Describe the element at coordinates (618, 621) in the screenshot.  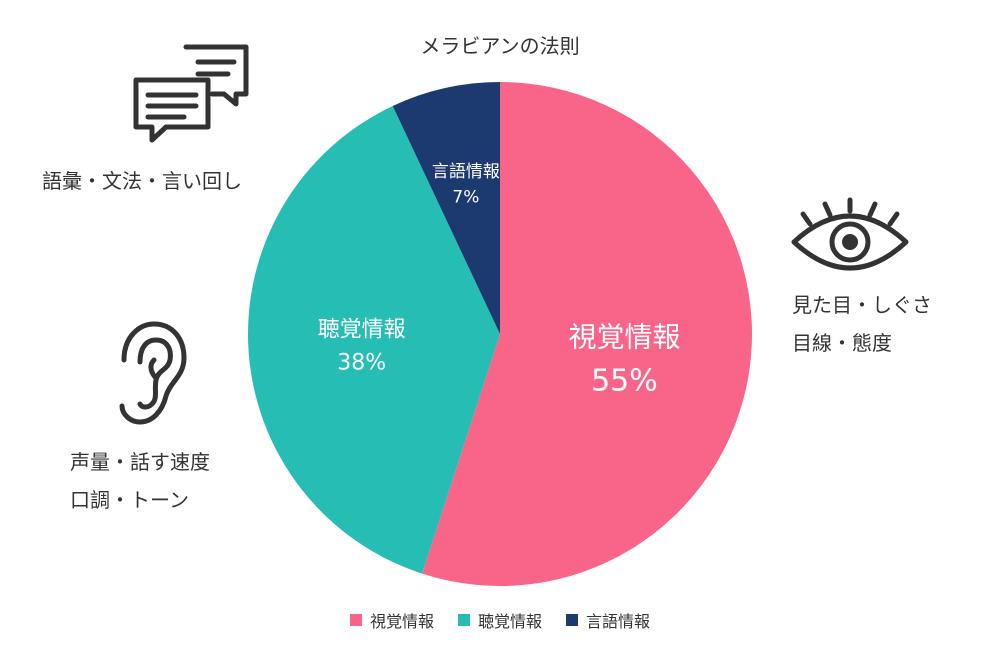
I see `legend-label: 言語情報` at that location.